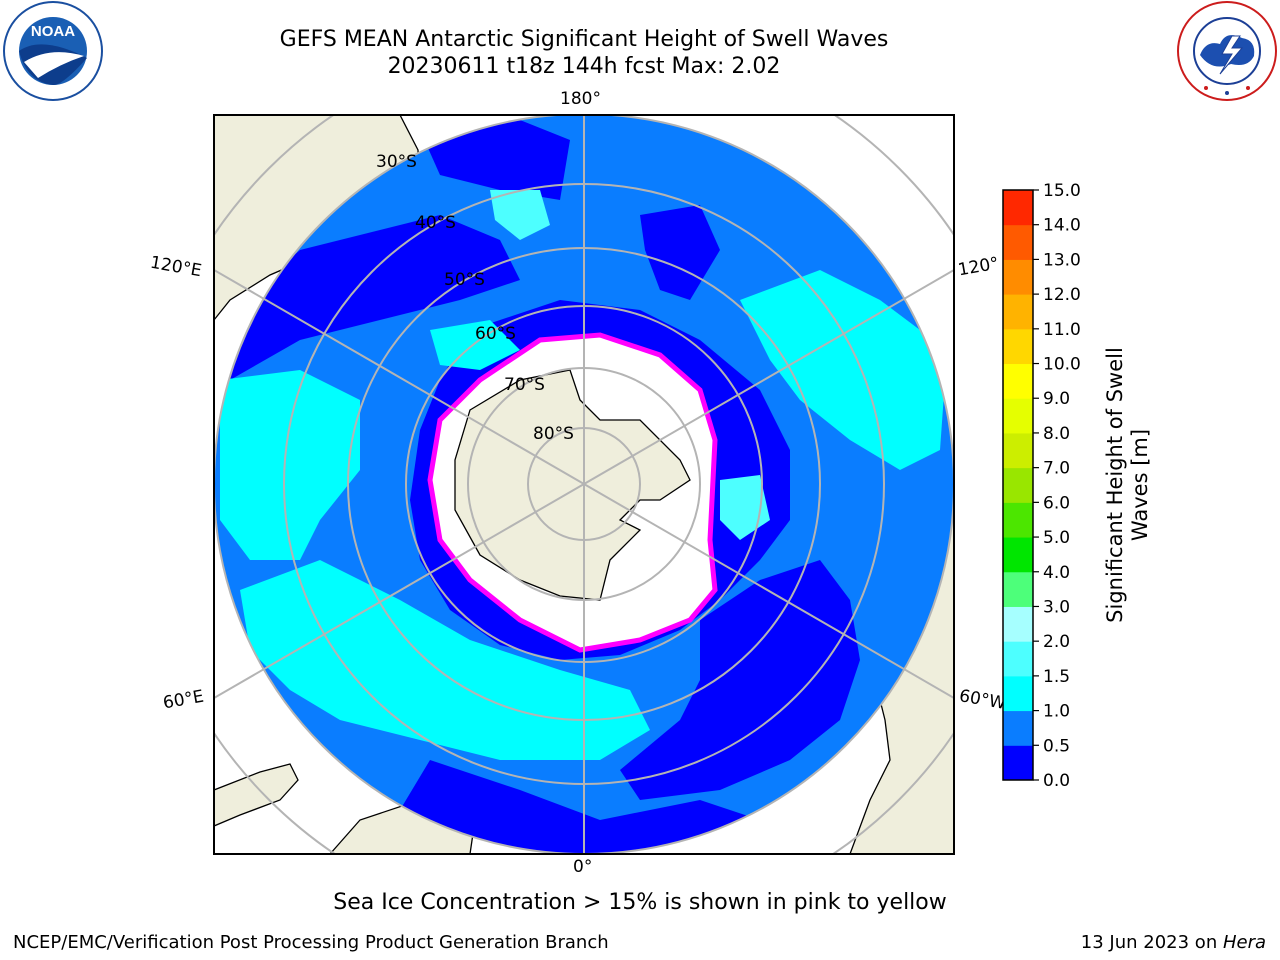 The width and height of the screenshot is (1280, 960). Describe the element at coordinates (580, 99) in the screenshot. I see `lon-label-180: 180°` at that location.